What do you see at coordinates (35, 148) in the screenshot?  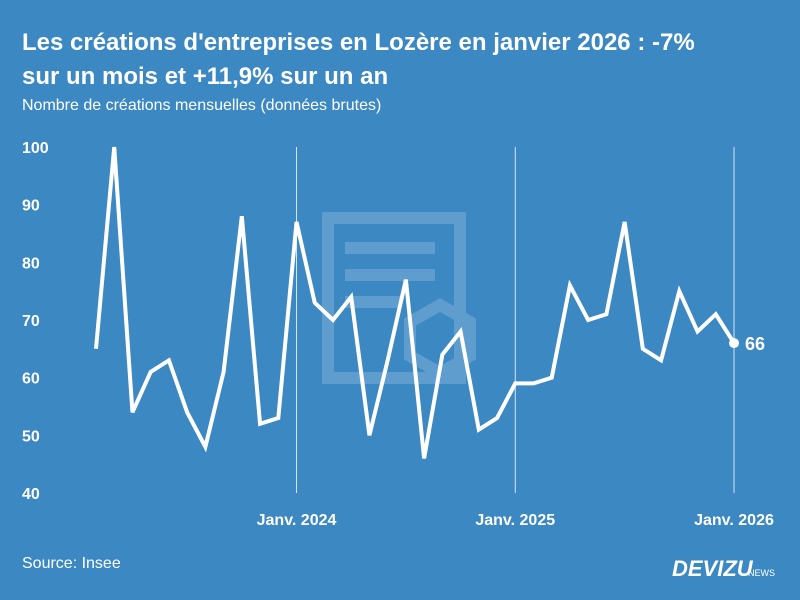 I see `y-tick-label: 100` at bounding box center [35, 148].